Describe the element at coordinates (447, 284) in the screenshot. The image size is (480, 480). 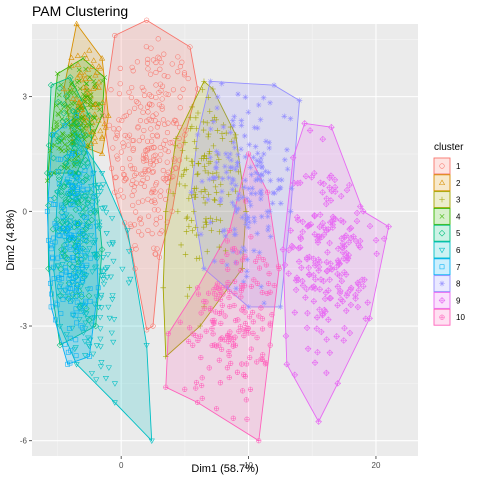
I see `legend-item-8: 8` at that location.